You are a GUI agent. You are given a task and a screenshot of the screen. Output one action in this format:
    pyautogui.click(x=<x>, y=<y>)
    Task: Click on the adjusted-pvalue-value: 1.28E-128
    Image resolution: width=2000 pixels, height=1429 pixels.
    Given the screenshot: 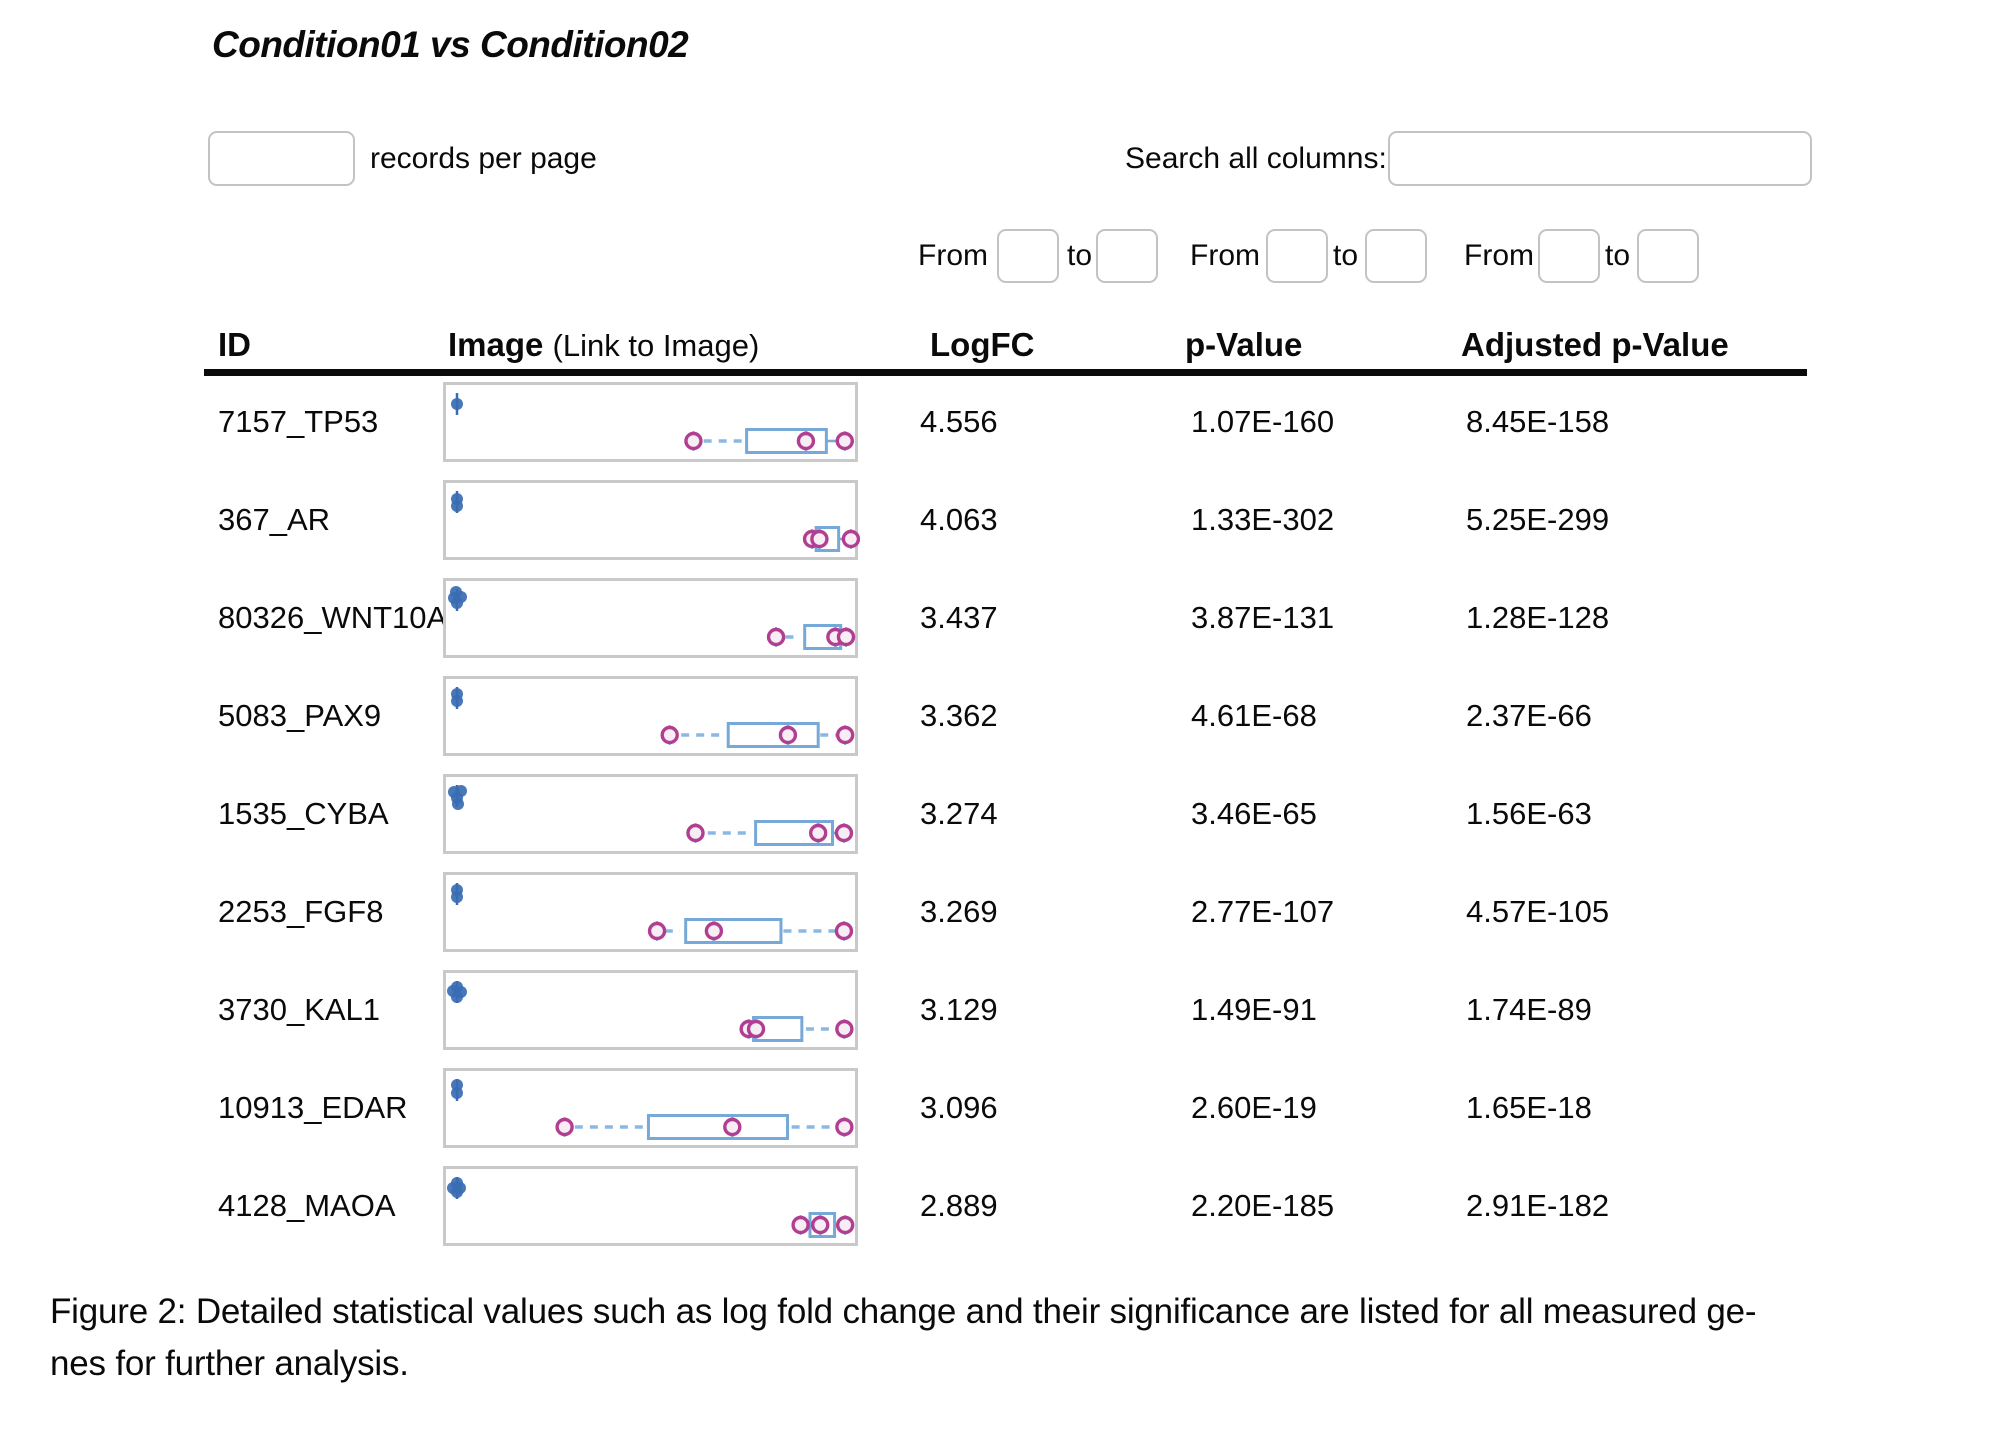 What is the action you would take?
    pyautogui.click(x=1538, y=617)
    